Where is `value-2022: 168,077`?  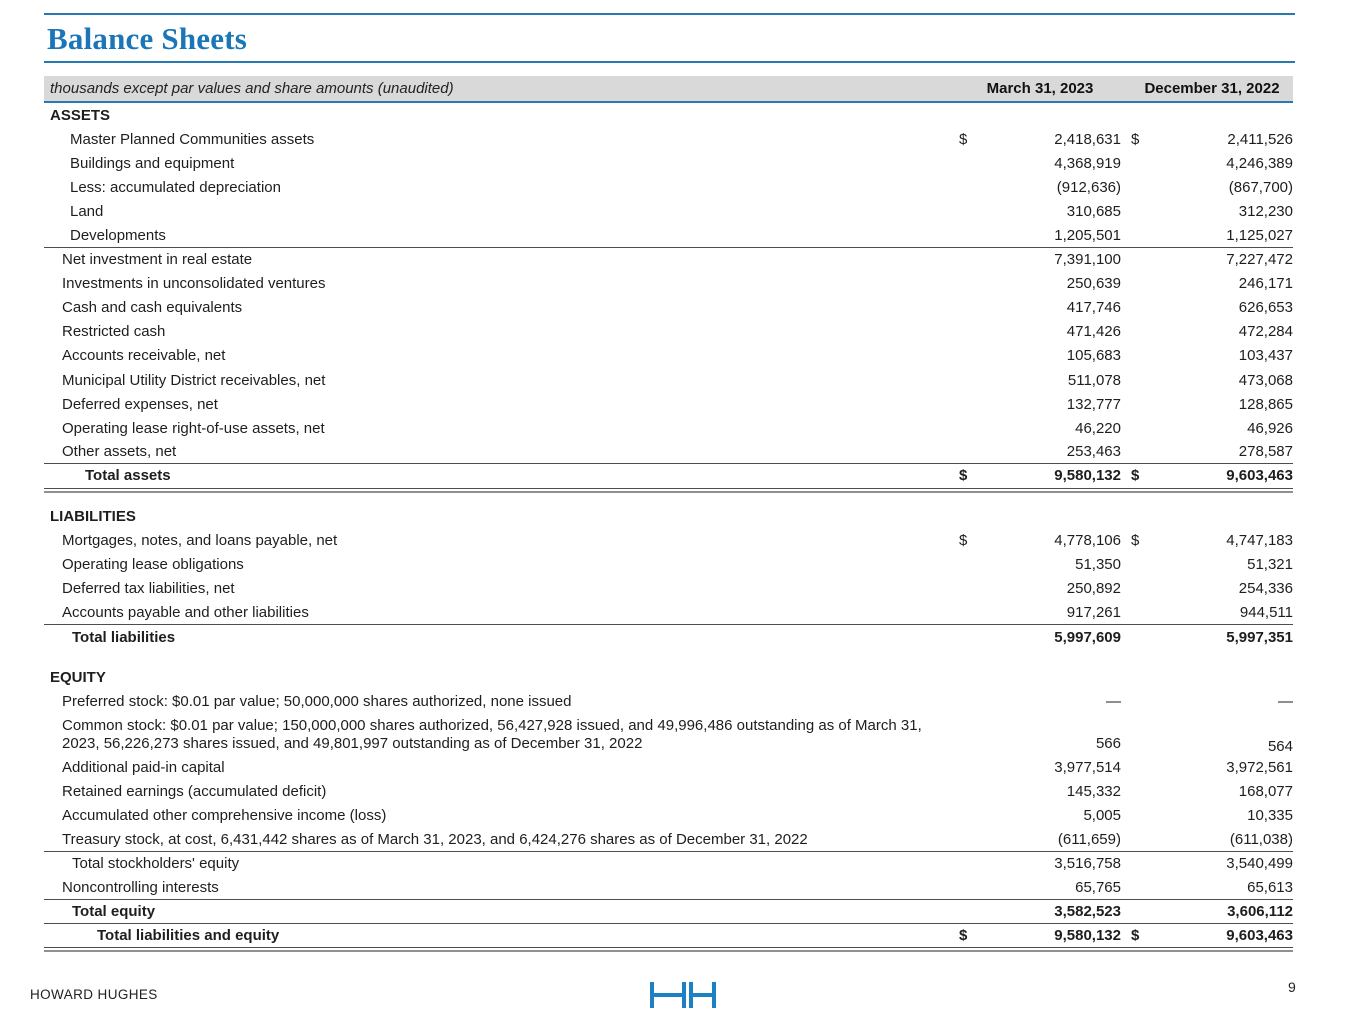 value-2022: 168,077 is located at coordinates (1265, 791).